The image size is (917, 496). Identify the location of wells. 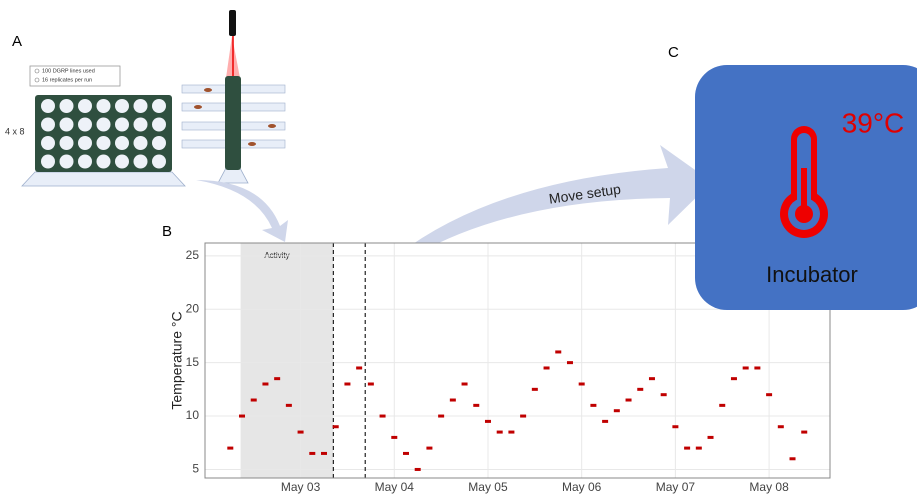
(103, 134).